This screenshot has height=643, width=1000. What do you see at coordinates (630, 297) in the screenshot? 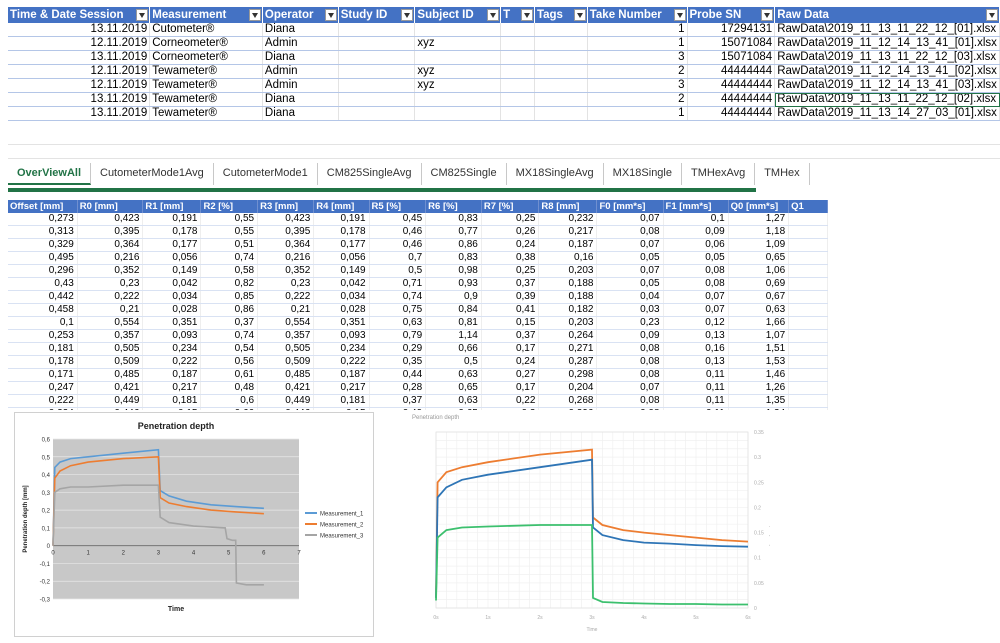
I see `table-cell: 0,04` at bounding box center [630, 297].